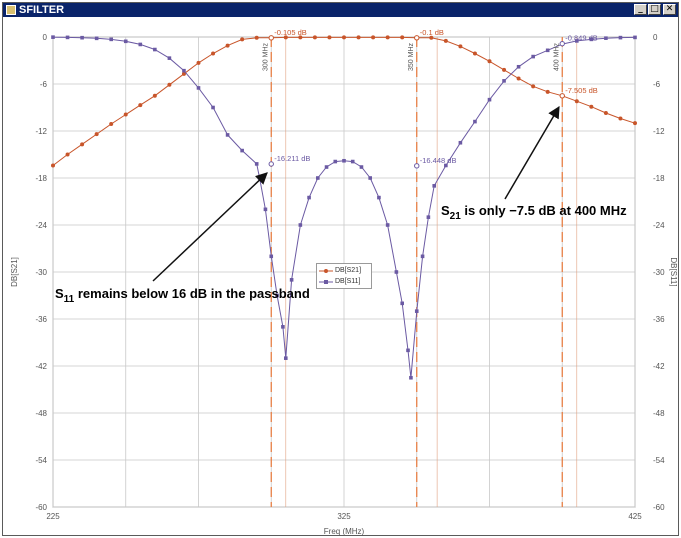  Describe the element at coordinates (41, 460) in the screenshot. I see `y-tick-left-9: -54` at that location.